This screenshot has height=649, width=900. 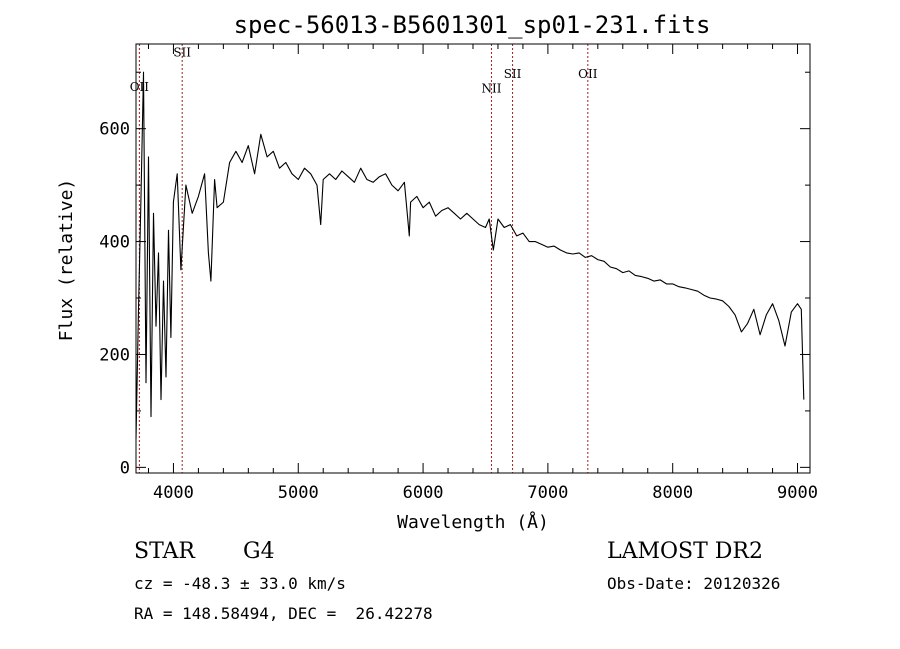 What do you see at coordinates (140, 87) in the screenshot?
I see `line-label-0: OII` at bounding box center [140, 87].